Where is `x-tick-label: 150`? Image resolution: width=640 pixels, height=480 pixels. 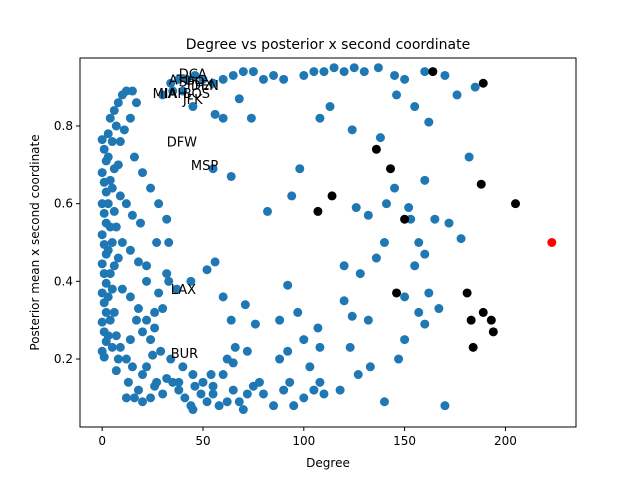 x-tick-label: 150 is located at coordinates (404, 441).